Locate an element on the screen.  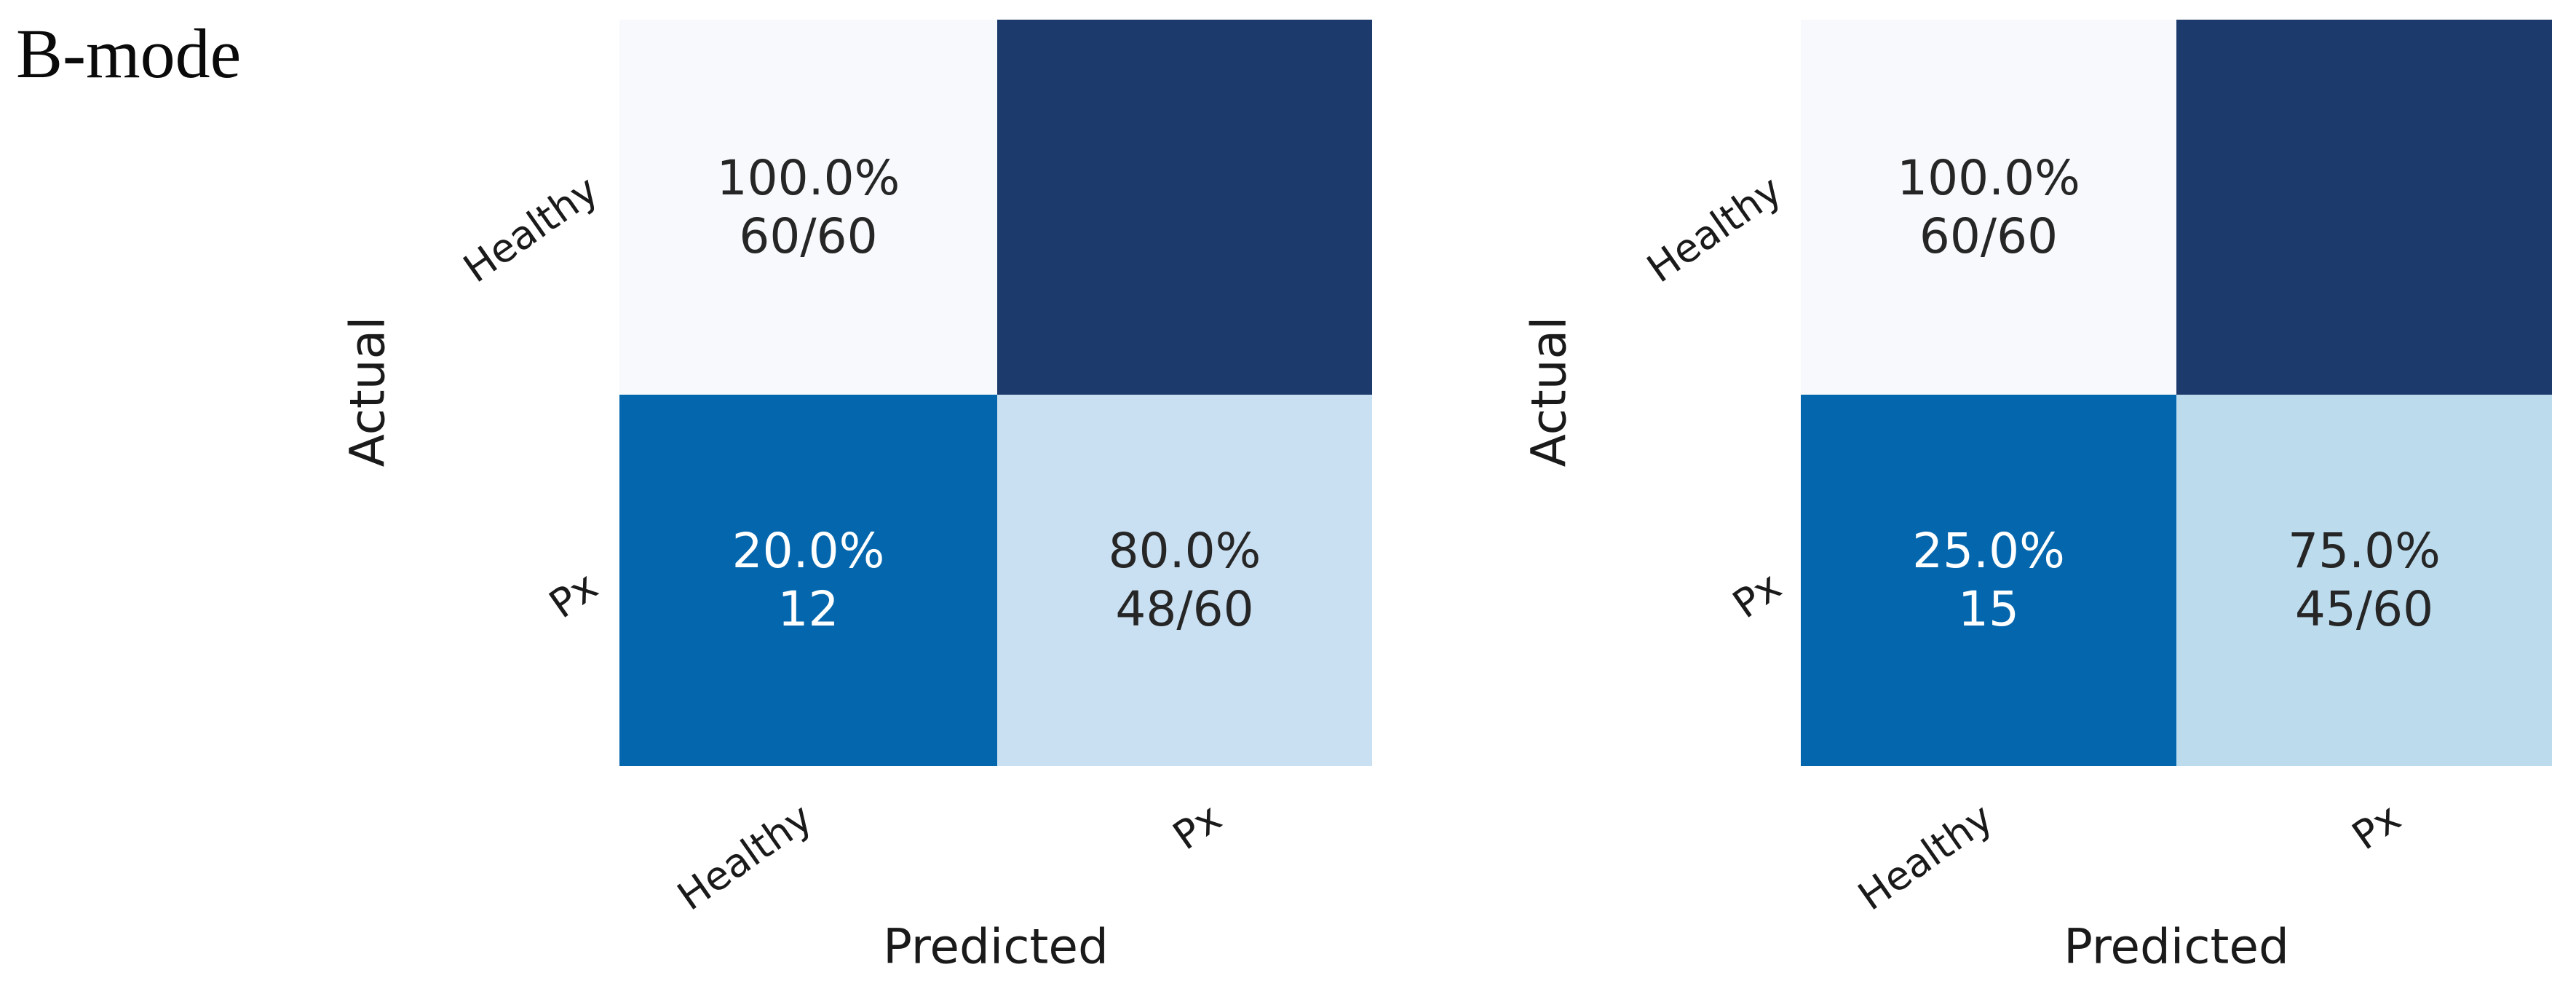
figure-title: B-mode is located at coordinates (129, 53).